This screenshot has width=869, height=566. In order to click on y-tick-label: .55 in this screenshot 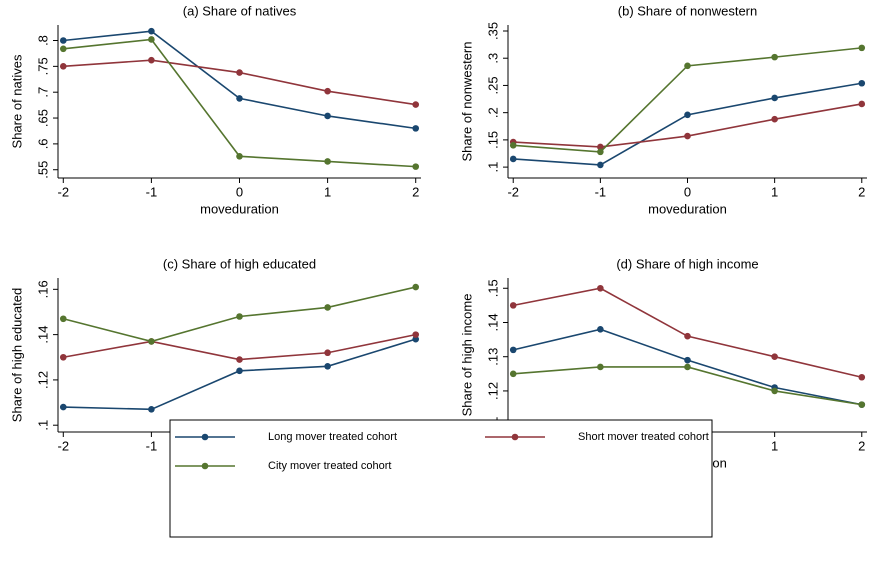, I will do `click(42, 170)`.